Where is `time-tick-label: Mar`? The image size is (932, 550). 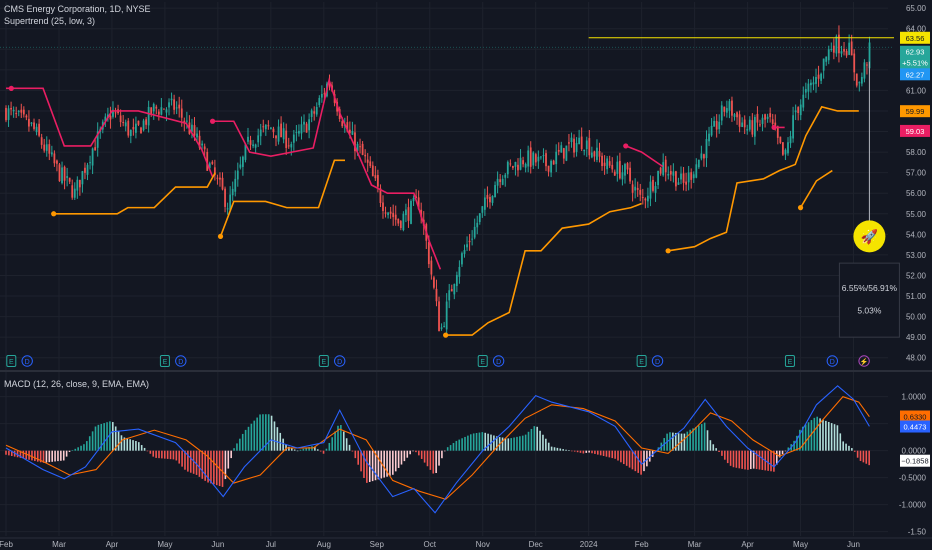
time-tick-label: Mar is located at coordinates (59, 544).